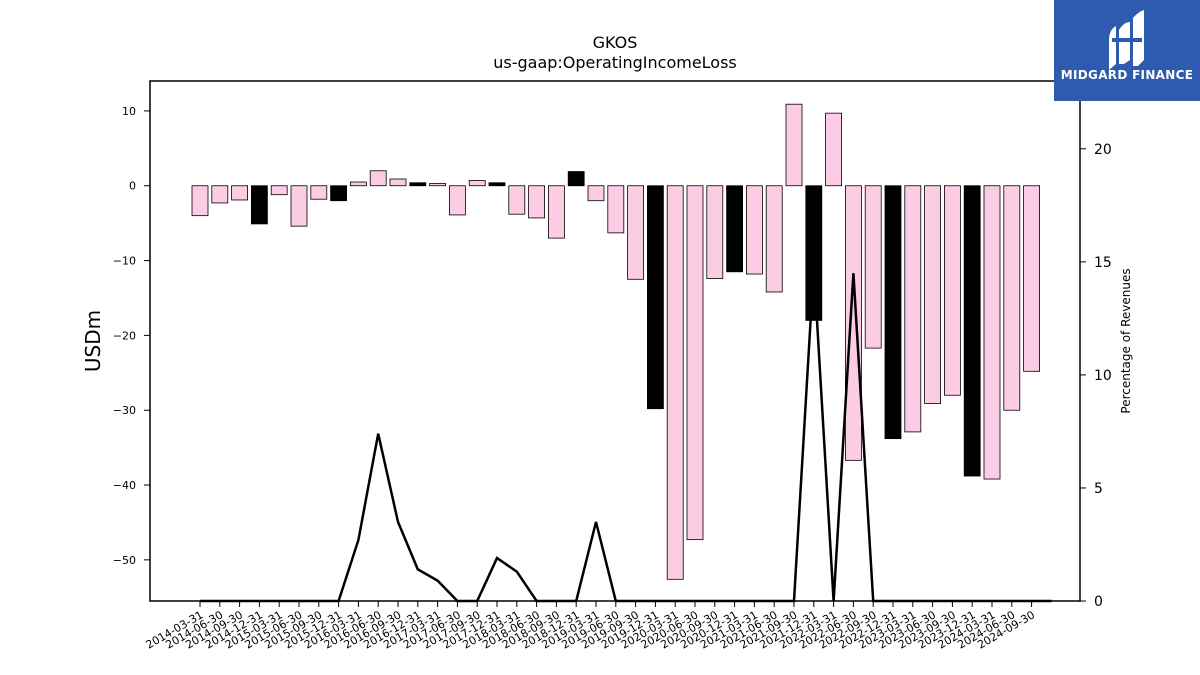  Describe the element at coordinates (129, 111) in the screenshot. I see `y-tick-label: 10` at that location.